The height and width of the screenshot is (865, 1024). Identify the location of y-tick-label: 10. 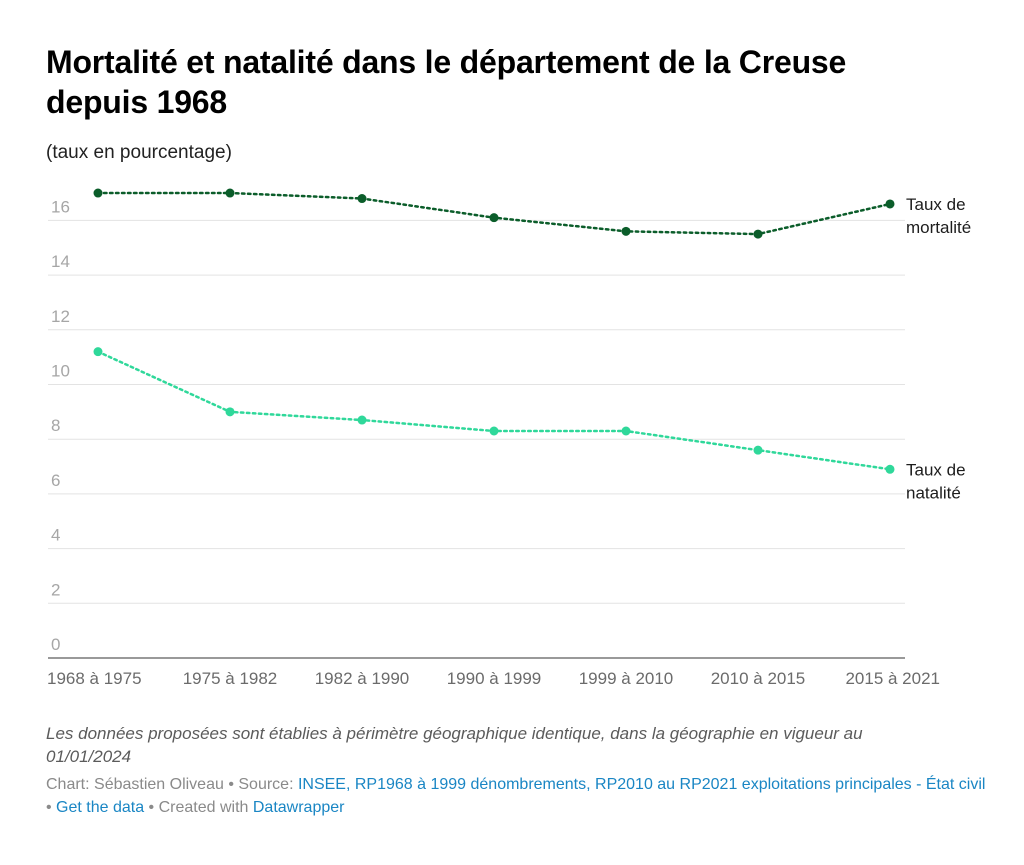
(60, 371).